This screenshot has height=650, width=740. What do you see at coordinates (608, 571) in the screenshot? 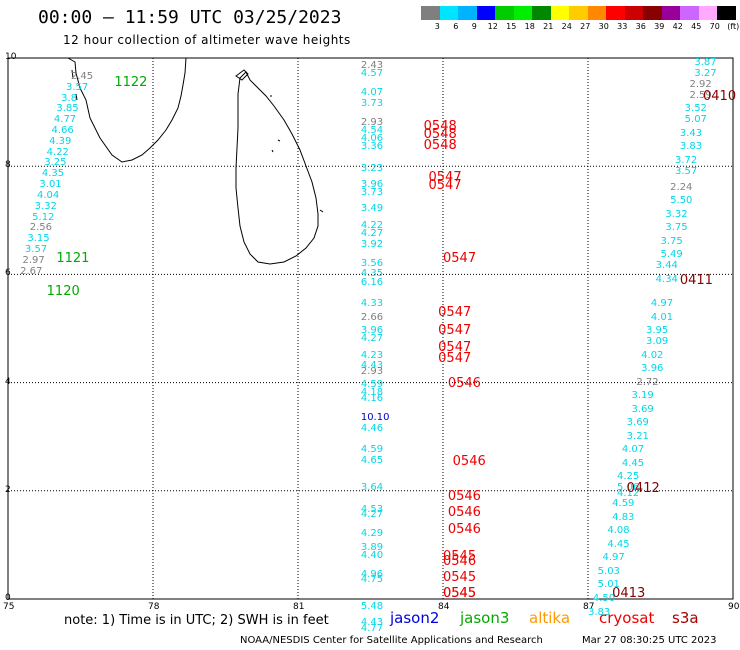
I see `wave-height-value: 5.03` at bounding box center [608, 571].